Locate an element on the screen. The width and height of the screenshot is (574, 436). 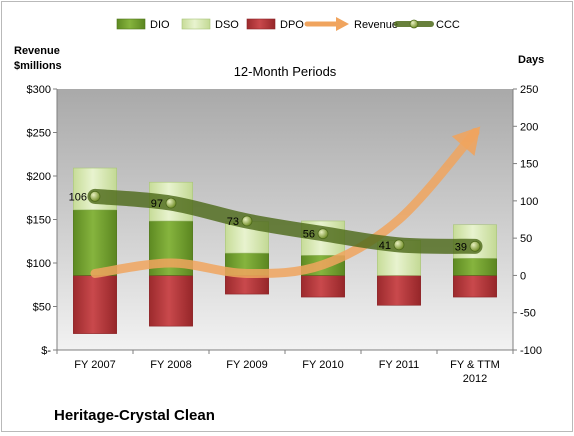
legend: DIO DSO DPO Revenue CCC is located at coordinates (288, 24).